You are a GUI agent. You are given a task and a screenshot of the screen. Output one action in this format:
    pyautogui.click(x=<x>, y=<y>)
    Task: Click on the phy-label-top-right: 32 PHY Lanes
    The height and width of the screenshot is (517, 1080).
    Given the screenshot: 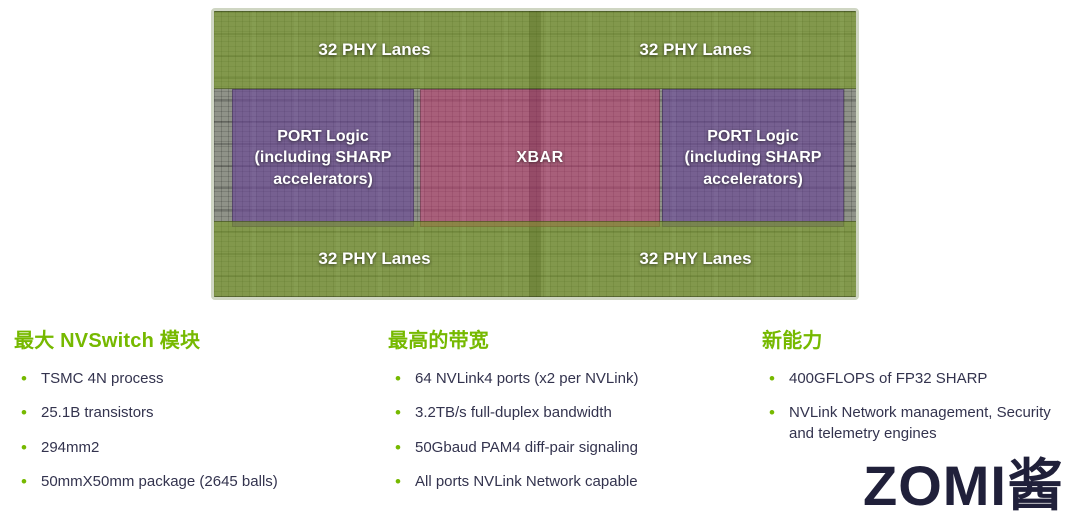 What is the action you would take?
    pyautogui.click(x=695, y=49)
    